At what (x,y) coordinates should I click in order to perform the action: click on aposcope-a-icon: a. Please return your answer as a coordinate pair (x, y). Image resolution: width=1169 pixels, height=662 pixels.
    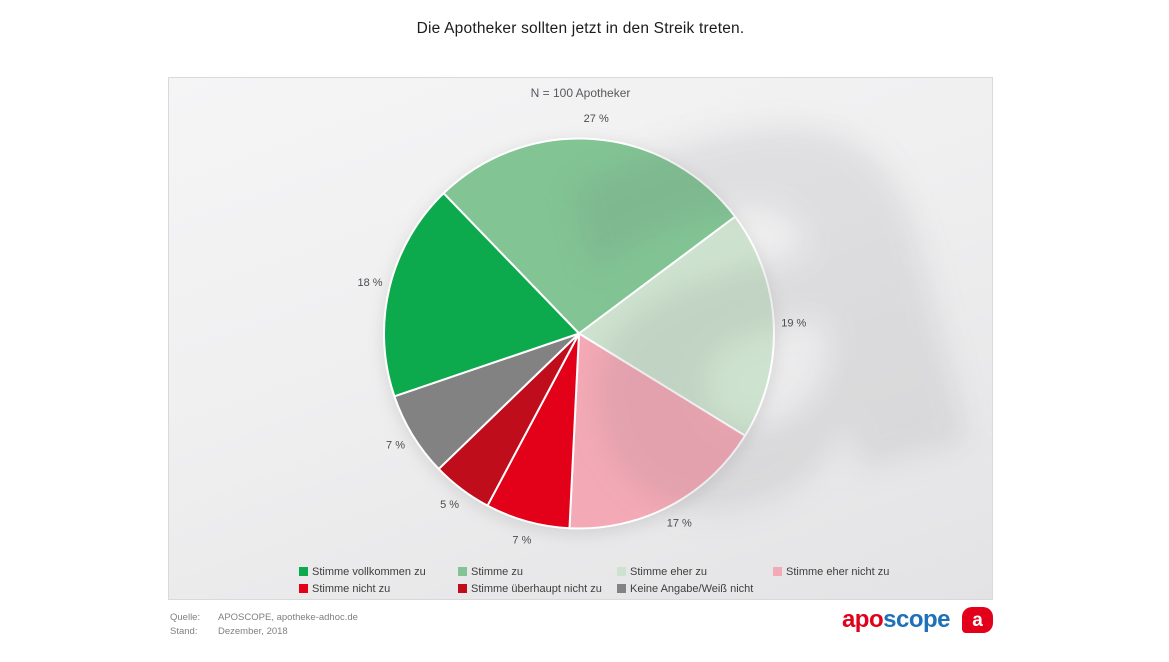
    Looking at the image, I should click on (977, 620).